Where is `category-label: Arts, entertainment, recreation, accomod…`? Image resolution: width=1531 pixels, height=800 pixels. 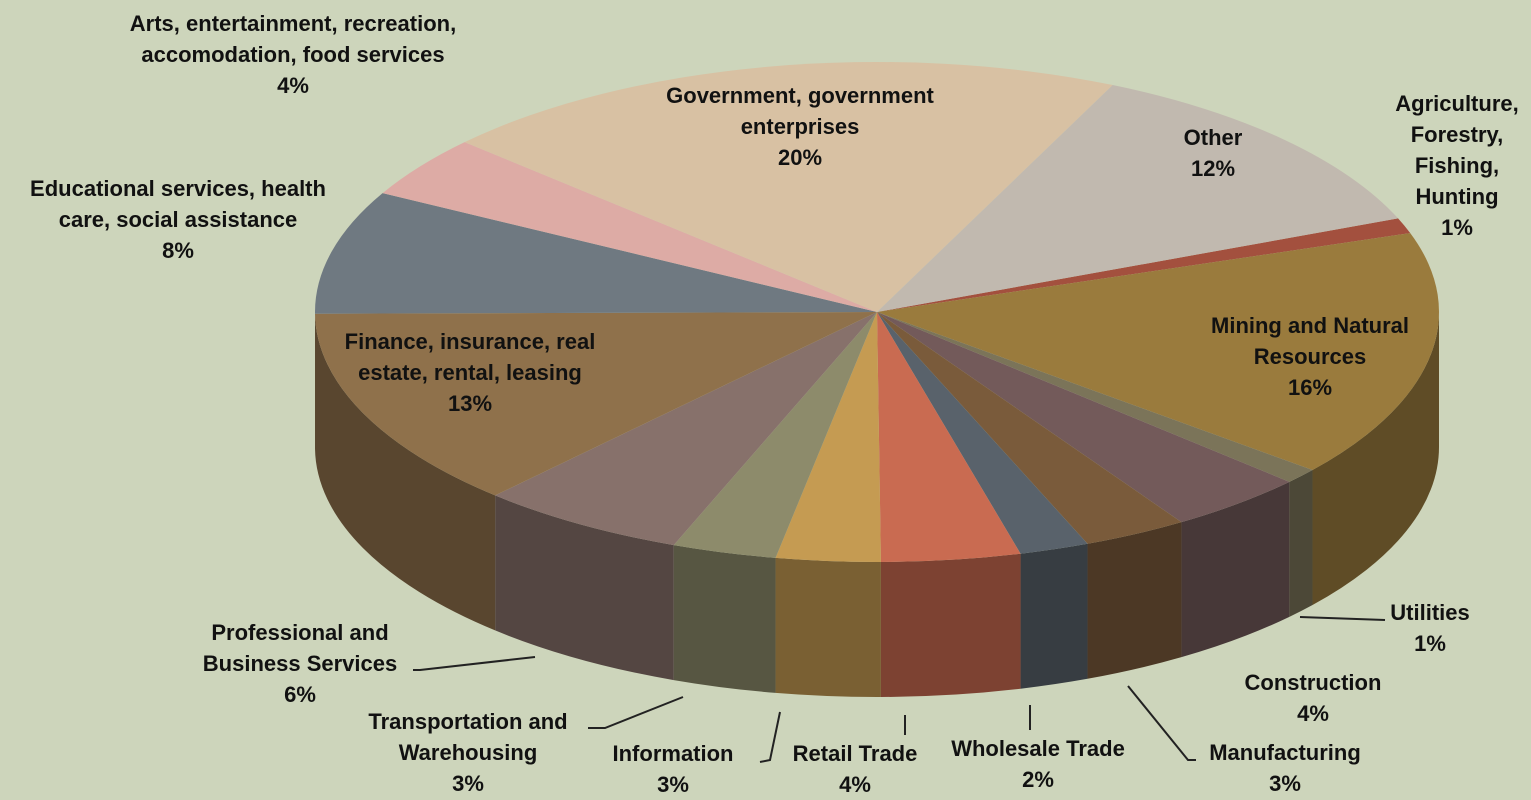
category-label: Arts, entertainment, recreation, accomod… is located at coordinates (293, 39).